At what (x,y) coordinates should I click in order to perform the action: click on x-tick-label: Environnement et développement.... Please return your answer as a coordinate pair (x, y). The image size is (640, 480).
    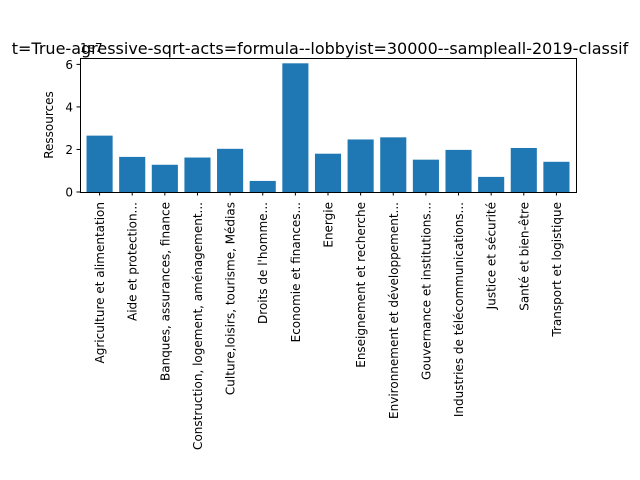
    Looking at the image, I should click on (394, 310).